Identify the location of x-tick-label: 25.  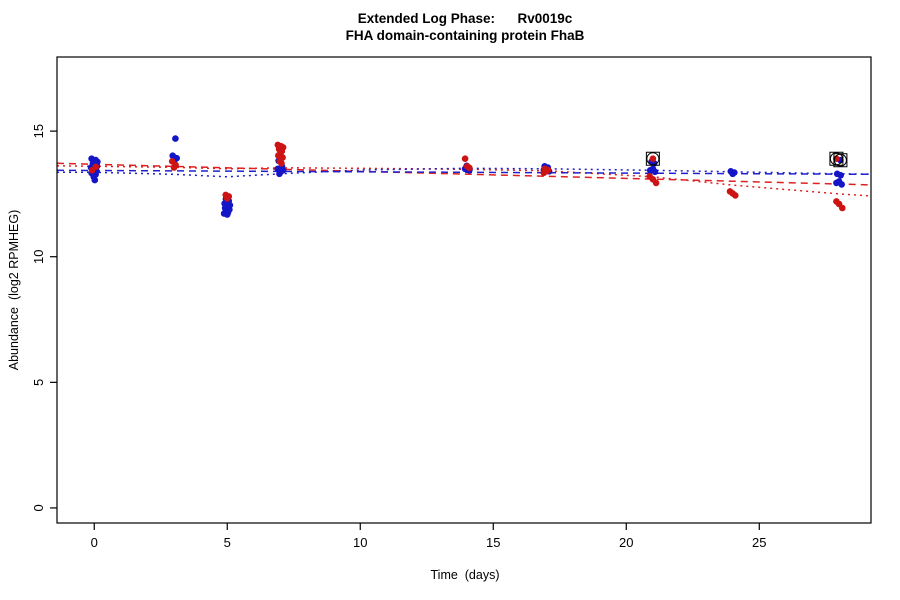
(759, 542).